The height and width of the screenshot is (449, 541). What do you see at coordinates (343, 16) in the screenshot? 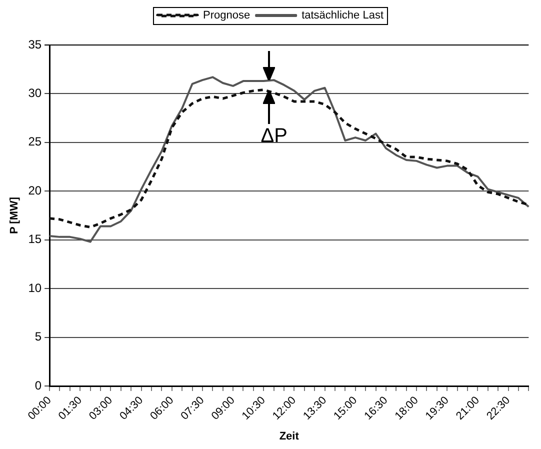
I see `legend-label: tatsächliche Last` at bounding box center [343, 16].